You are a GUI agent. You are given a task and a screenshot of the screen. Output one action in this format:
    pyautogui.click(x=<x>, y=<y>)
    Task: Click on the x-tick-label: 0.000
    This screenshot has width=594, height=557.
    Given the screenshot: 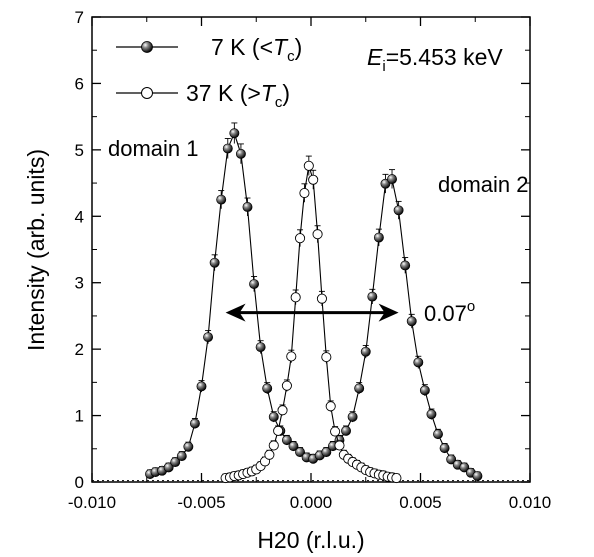 What is the action you would take?
    pyautogui.click(x=311, y=502)
    